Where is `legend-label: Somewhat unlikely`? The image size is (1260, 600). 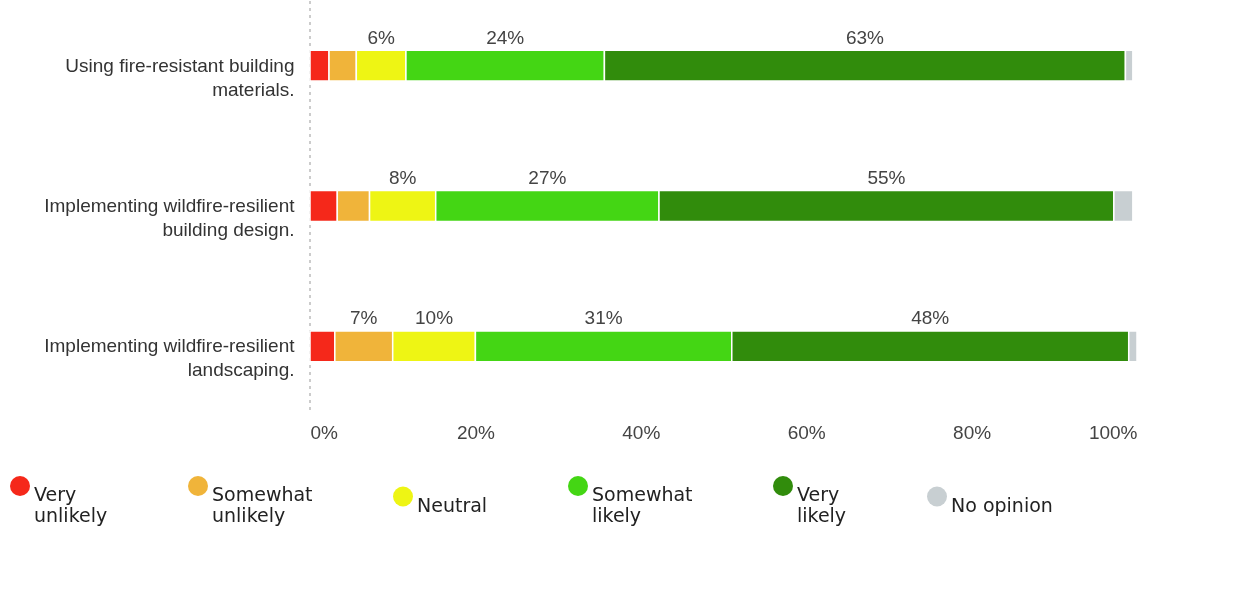
legend-label: Somewhat unlikely is located at coordinates (262, 504).